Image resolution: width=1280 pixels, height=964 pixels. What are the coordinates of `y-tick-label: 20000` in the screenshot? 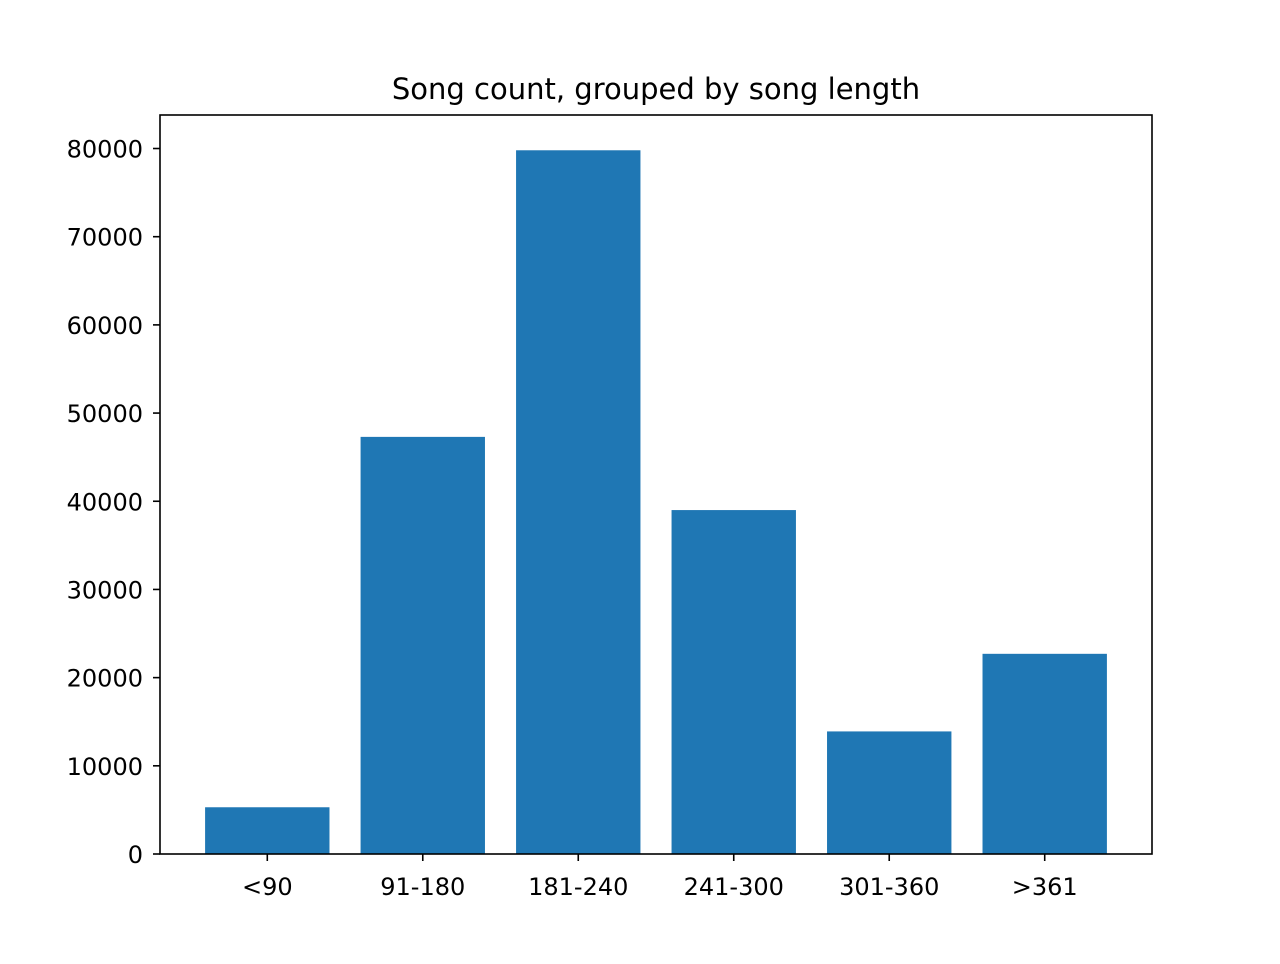 It's located at (105, 679).